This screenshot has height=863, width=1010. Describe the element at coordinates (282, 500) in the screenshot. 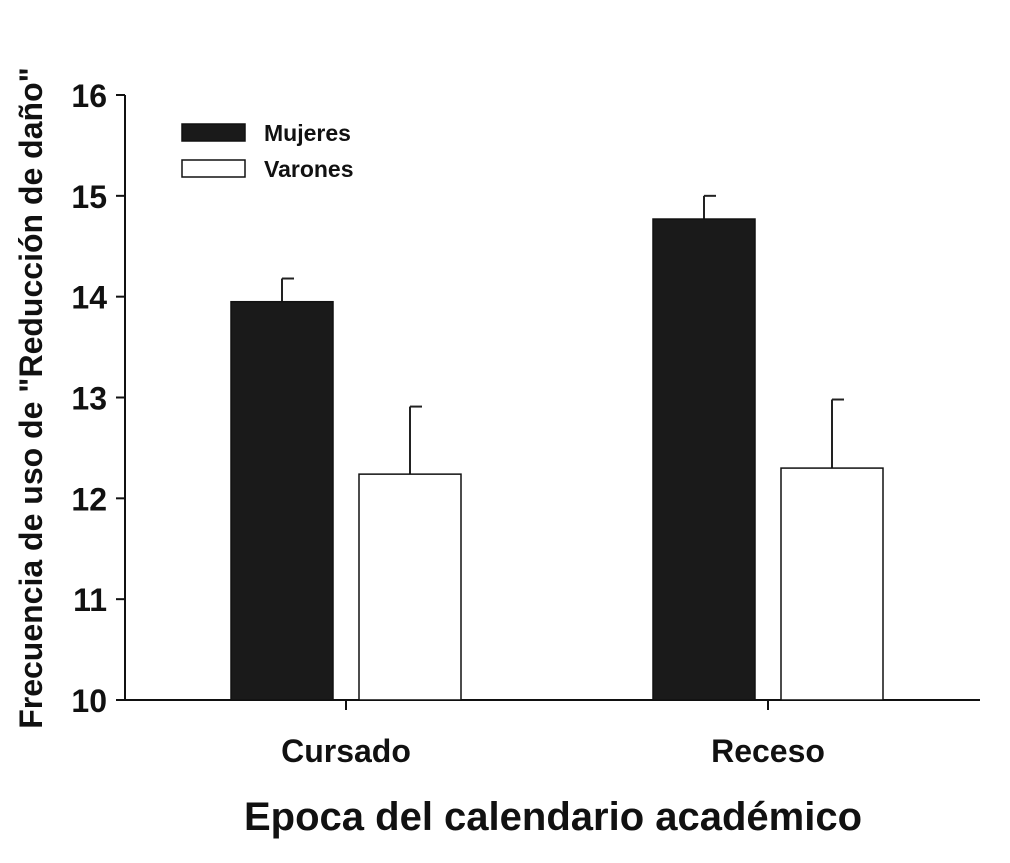

I see `bar-mujeres-cursado` at that location.